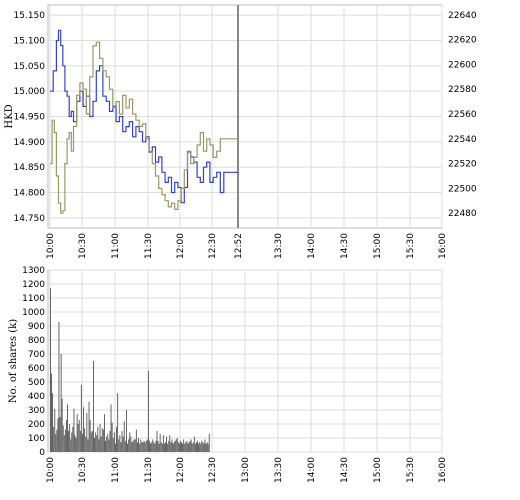 The width and height of the screenshot is (520, 500). Describe the element at coordinates (36, 411) in the screenshot. I see `volume-ytick-label: 300` at that location.